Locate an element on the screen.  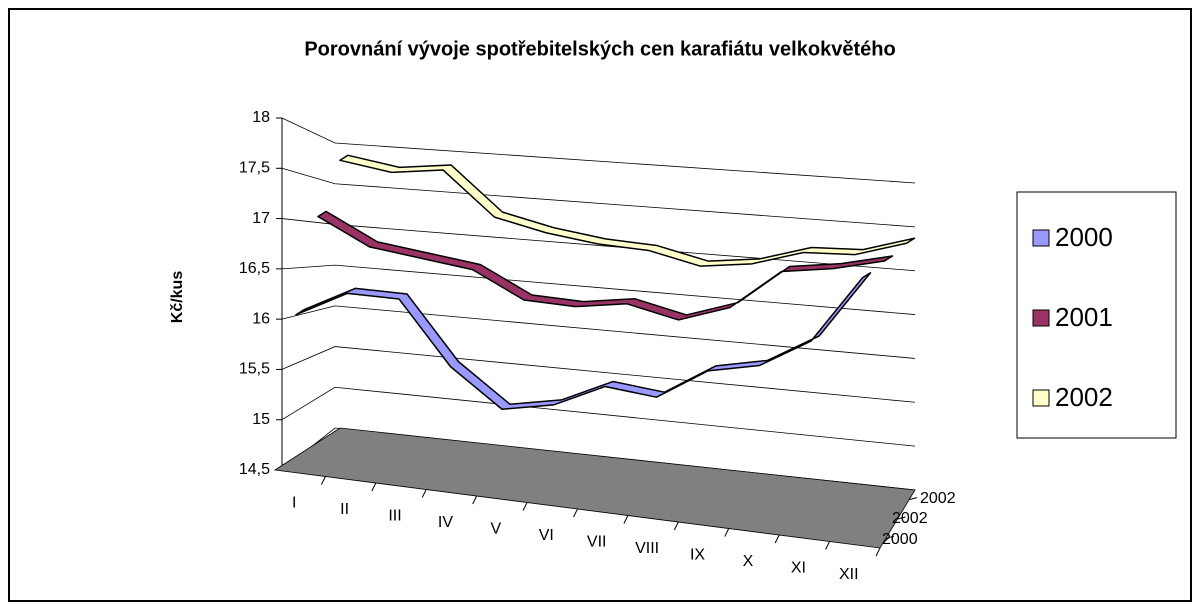
x-tick-label: V is located at coordinates (496, 528).